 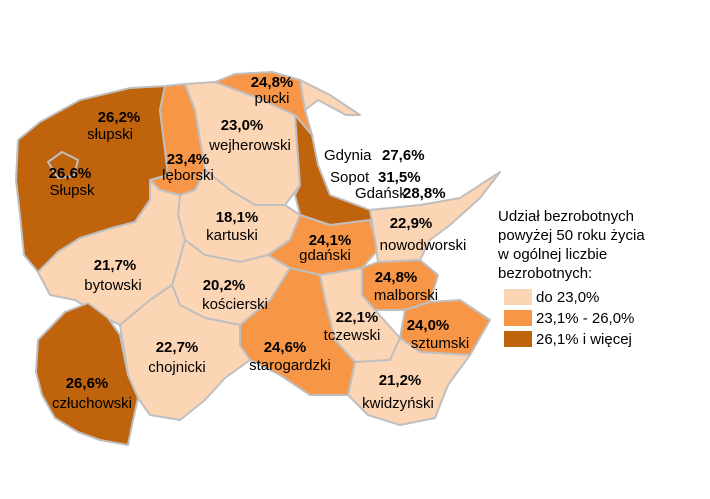 I want to click on legend-item: do 23,0%, so click(x=600, y=297).